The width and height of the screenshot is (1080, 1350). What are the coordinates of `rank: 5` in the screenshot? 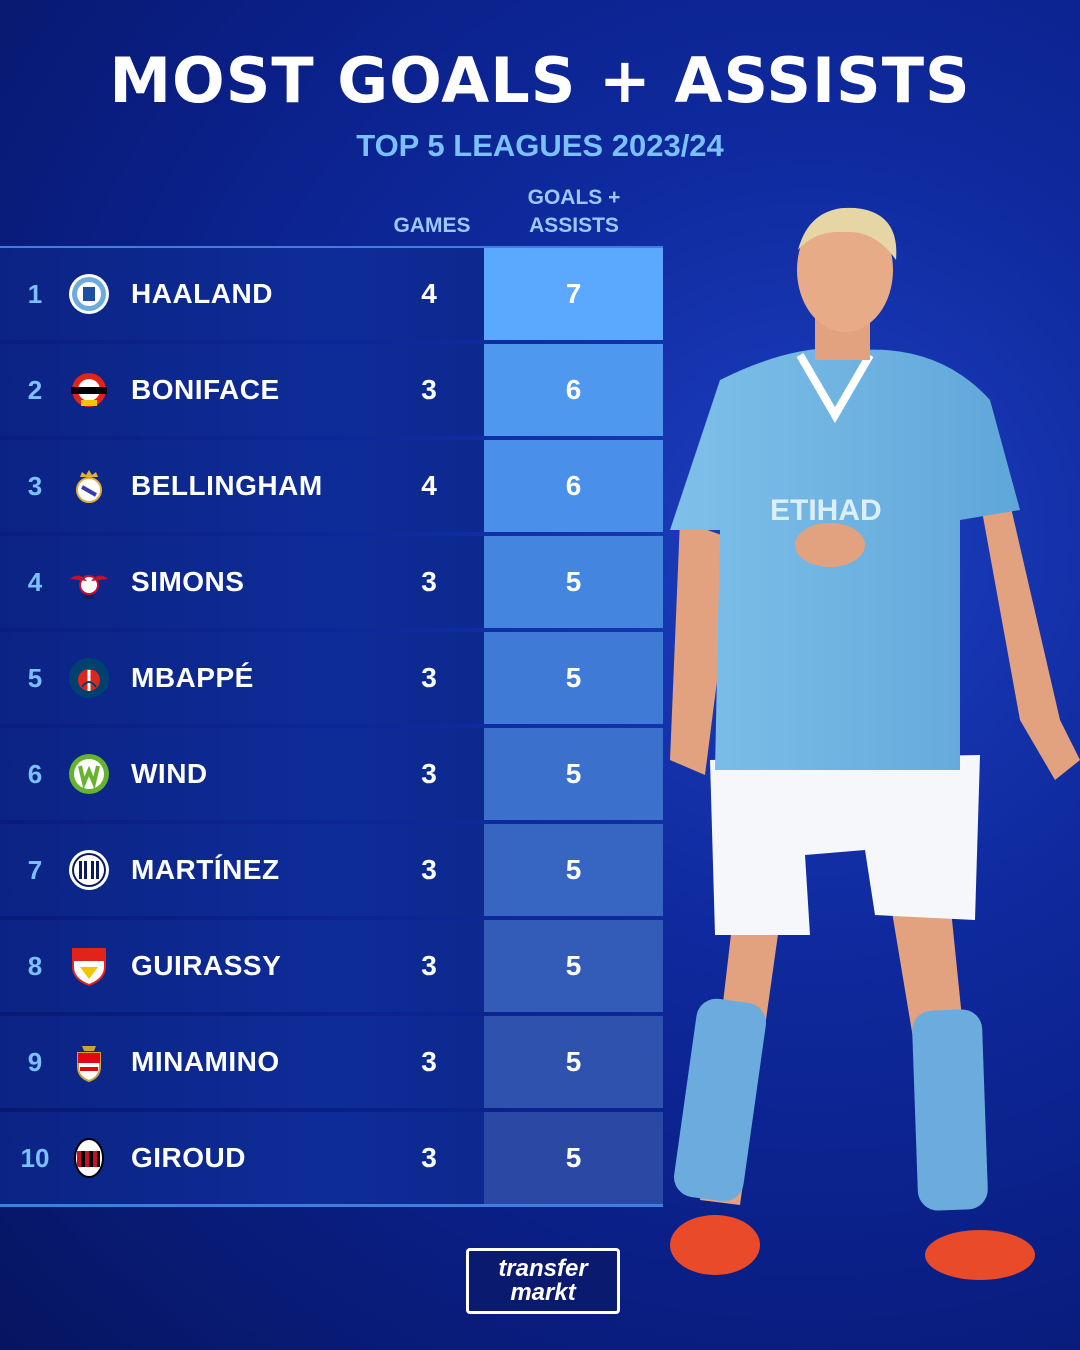 It's located at (35, 677).